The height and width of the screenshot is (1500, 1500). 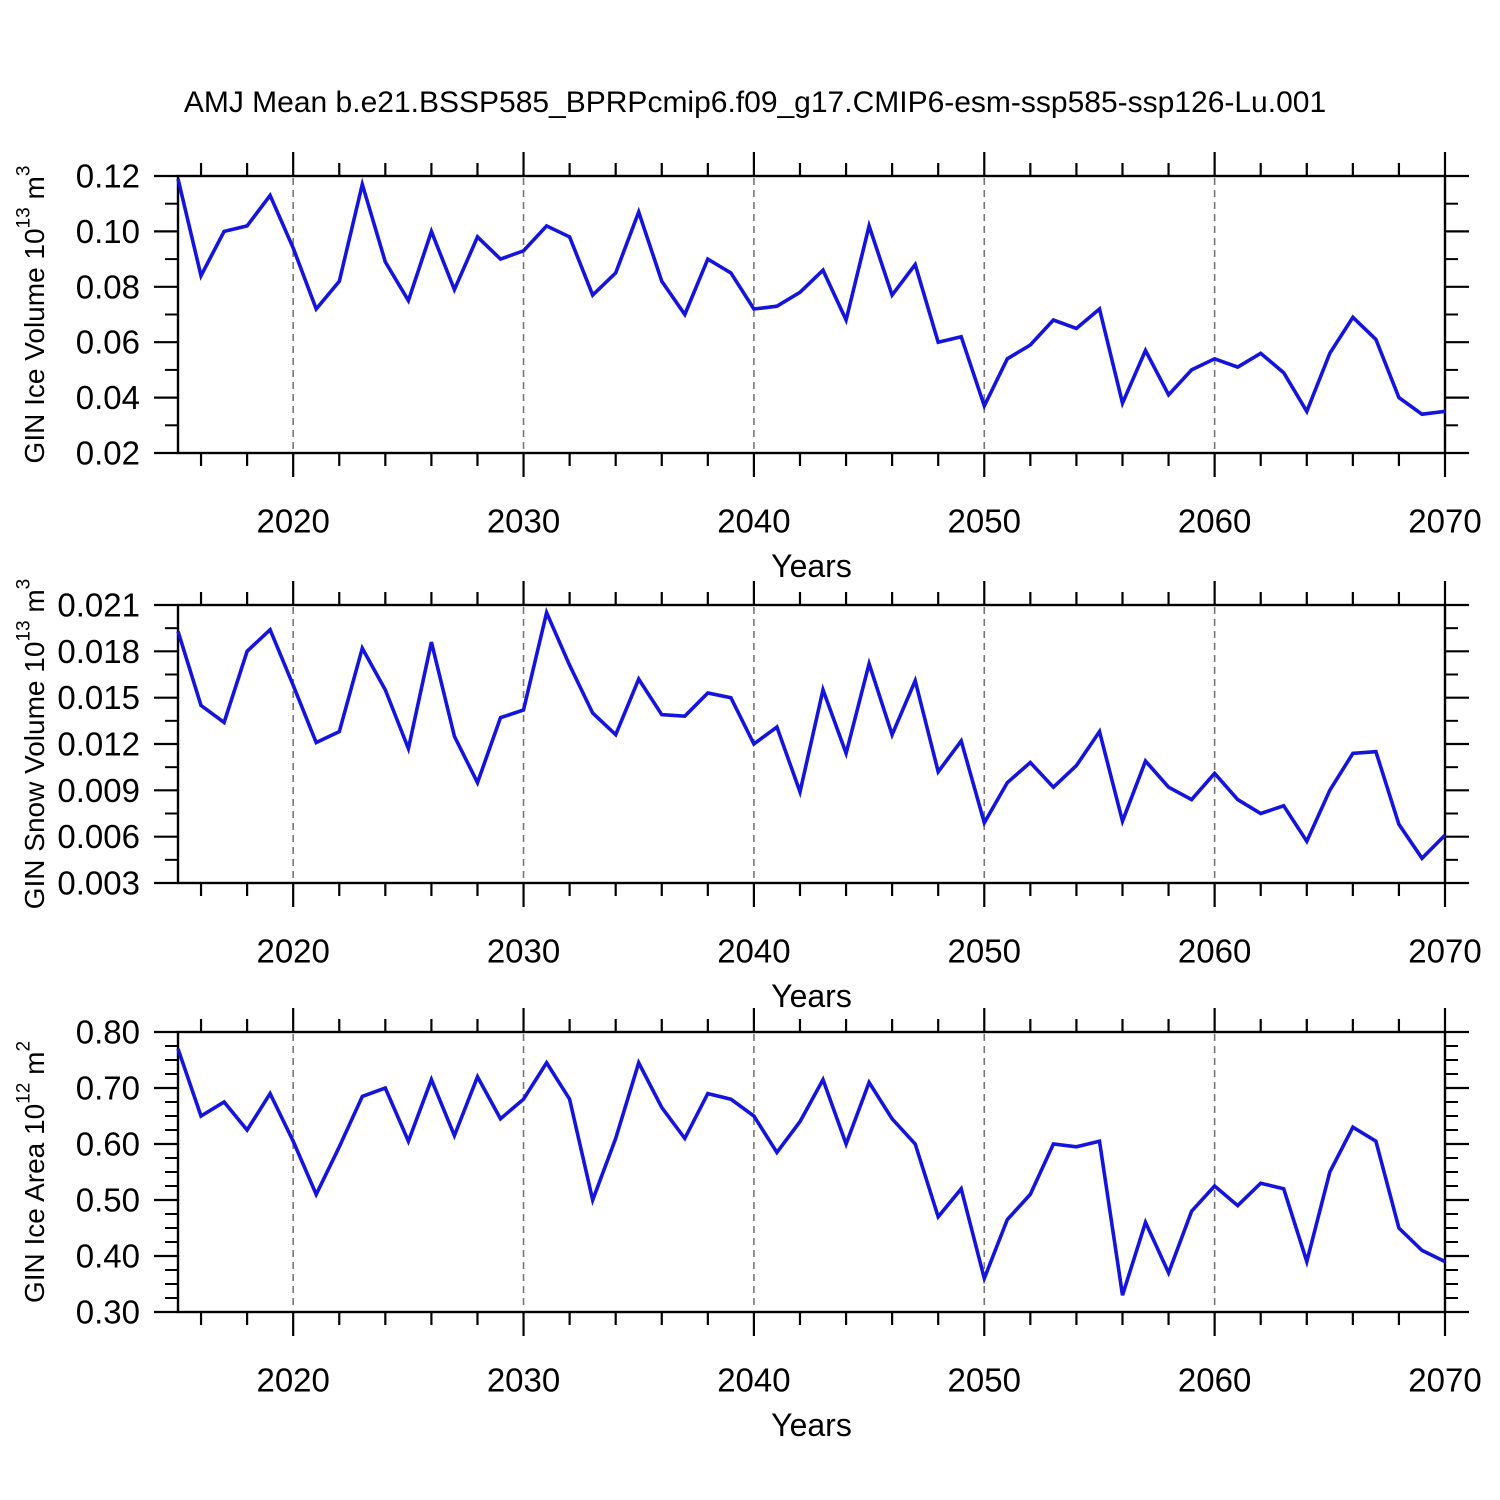 What do you see at coordinates (108, 342) in the screenshot?
I see `y-tick-label: 0.06` at bounding box center [108, 342].